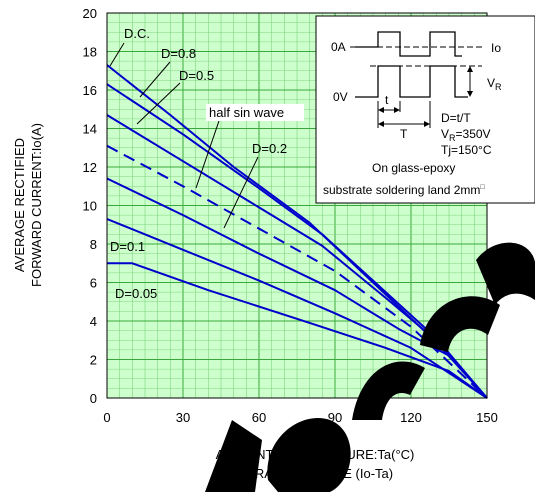 This screenshot has width=535, height=492. I want to click on y-tick-label: 18, so click(90, 52).